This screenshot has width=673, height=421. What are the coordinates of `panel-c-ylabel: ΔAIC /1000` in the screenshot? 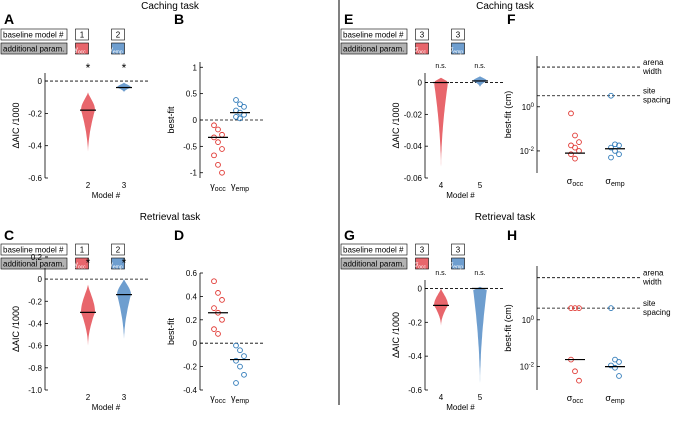 It's located at (16, 329).